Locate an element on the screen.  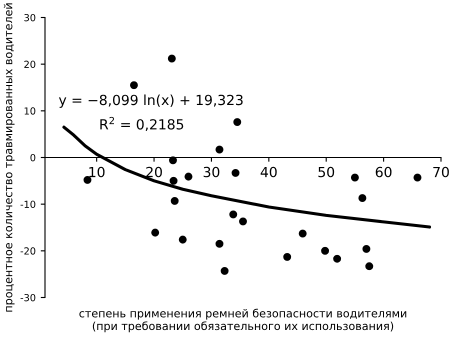
annotation: y = −8,099 ln(x) + 19,323 is located at coordinates (150, 101).